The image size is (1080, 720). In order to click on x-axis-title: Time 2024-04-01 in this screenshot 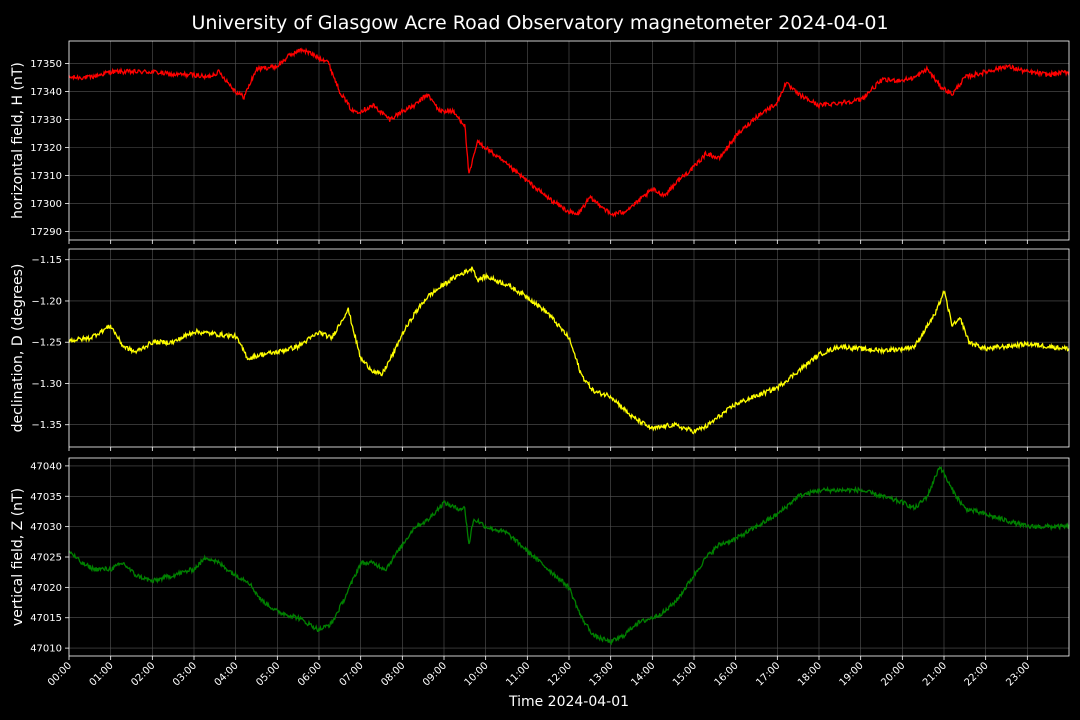, I will do `click(568, 702)`.